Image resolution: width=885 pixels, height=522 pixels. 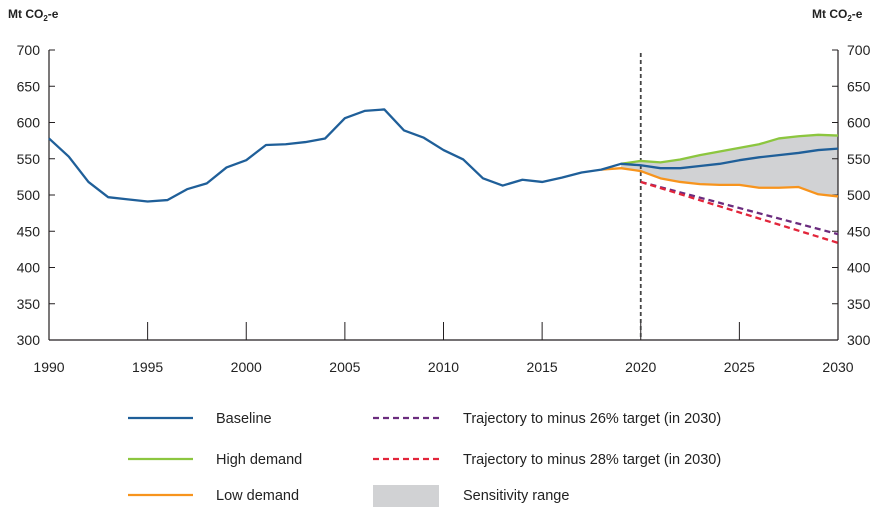 I want to click on y-tick-label-left-500: 500, so click(x=29, y=195).